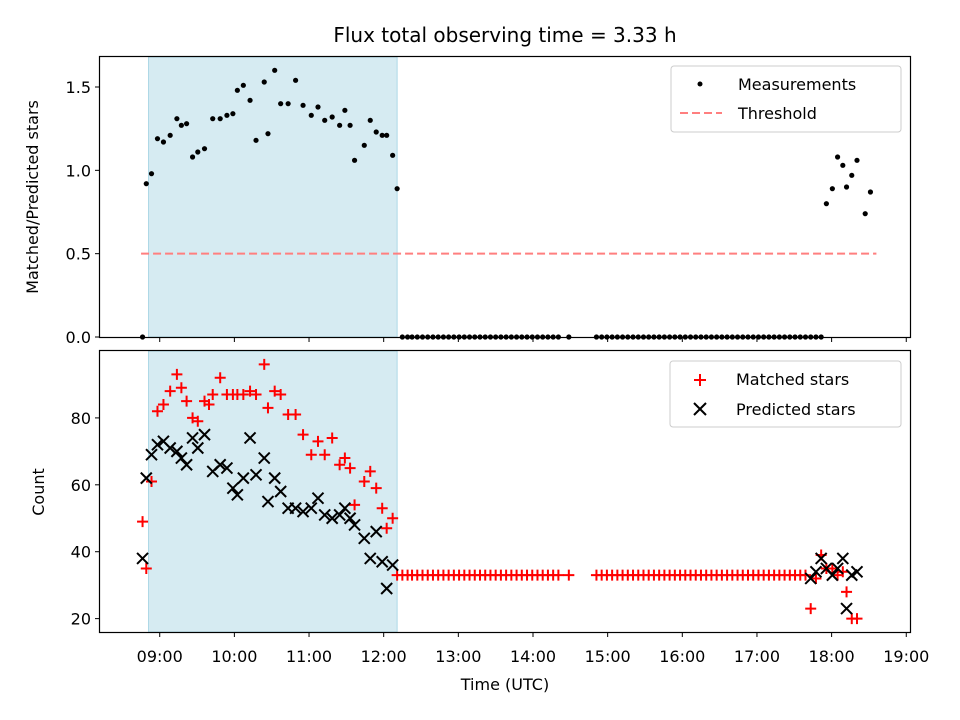  What do you see at coordinates (78, 337) in the screenshot?
I see `y-tick-label: 0.0` at bounding box center [78, 337].